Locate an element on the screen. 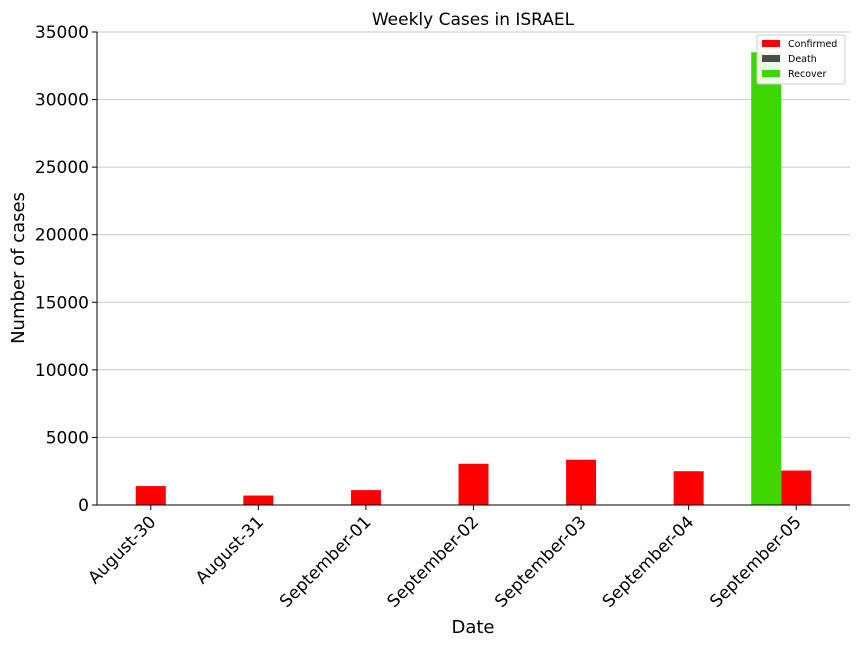 The image size is (864, 648). legend-label-death: Death is located at coordinates (802, 59).